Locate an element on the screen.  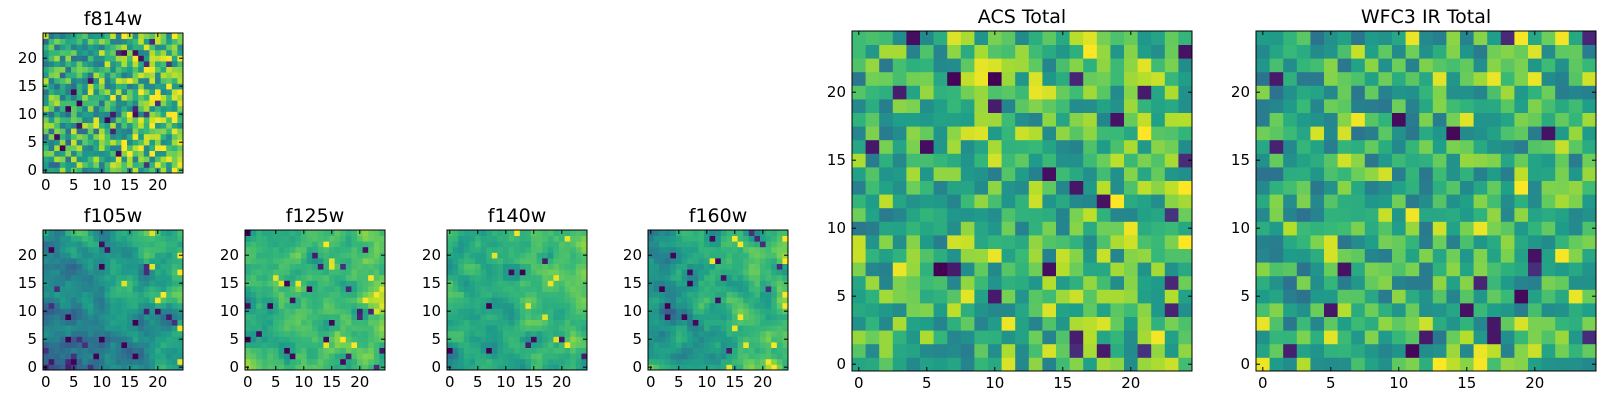
y-tick-label: 10 is located at coordinates (27, 114).